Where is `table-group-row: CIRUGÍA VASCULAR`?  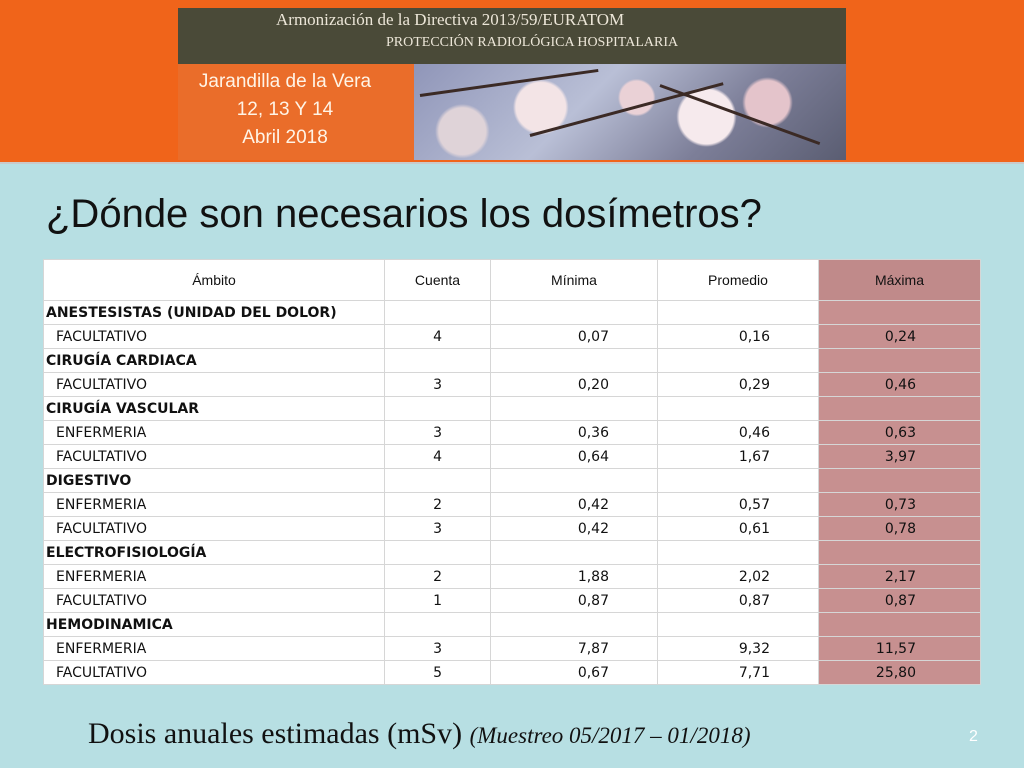
table-group-row: CIRUGÍA VASCULAR is located at coordinates (512, 408).